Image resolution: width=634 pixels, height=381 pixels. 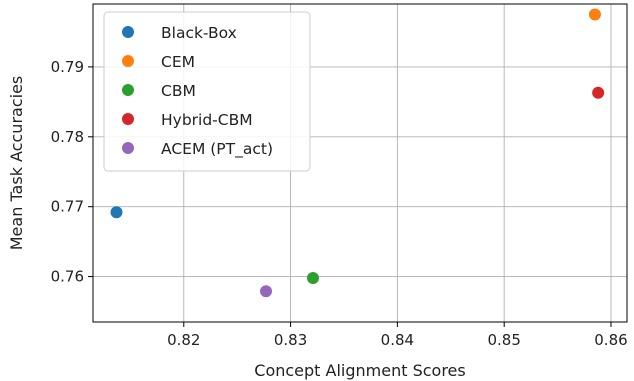 What do you see at coordinates (290, 340) in the screenshot?
I see `x-tick-label: 0.83` at bounding box center [290, 340].